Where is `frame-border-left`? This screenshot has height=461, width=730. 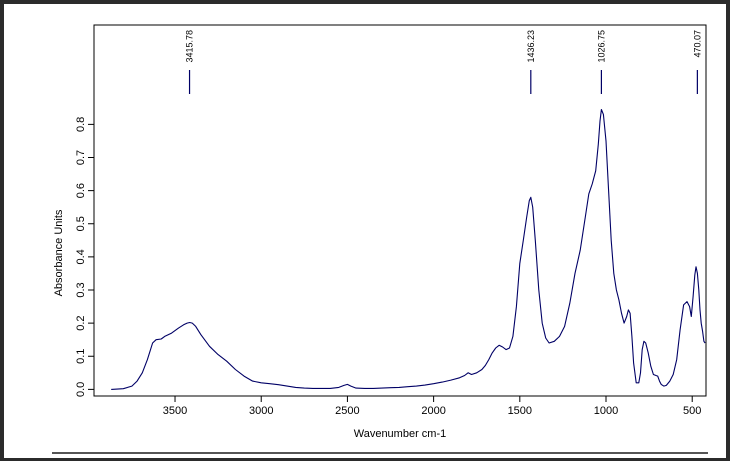 frame-border-left is located at coordinates (2, 230).